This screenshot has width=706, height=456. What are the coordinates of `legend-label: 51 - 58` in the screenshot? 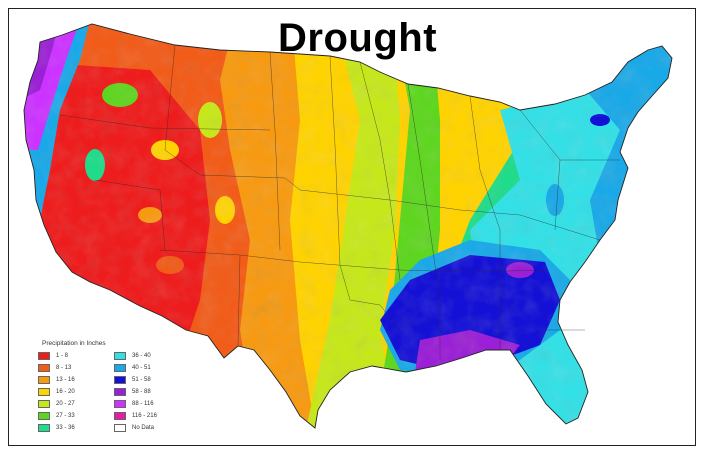 It's located at (141, 380).